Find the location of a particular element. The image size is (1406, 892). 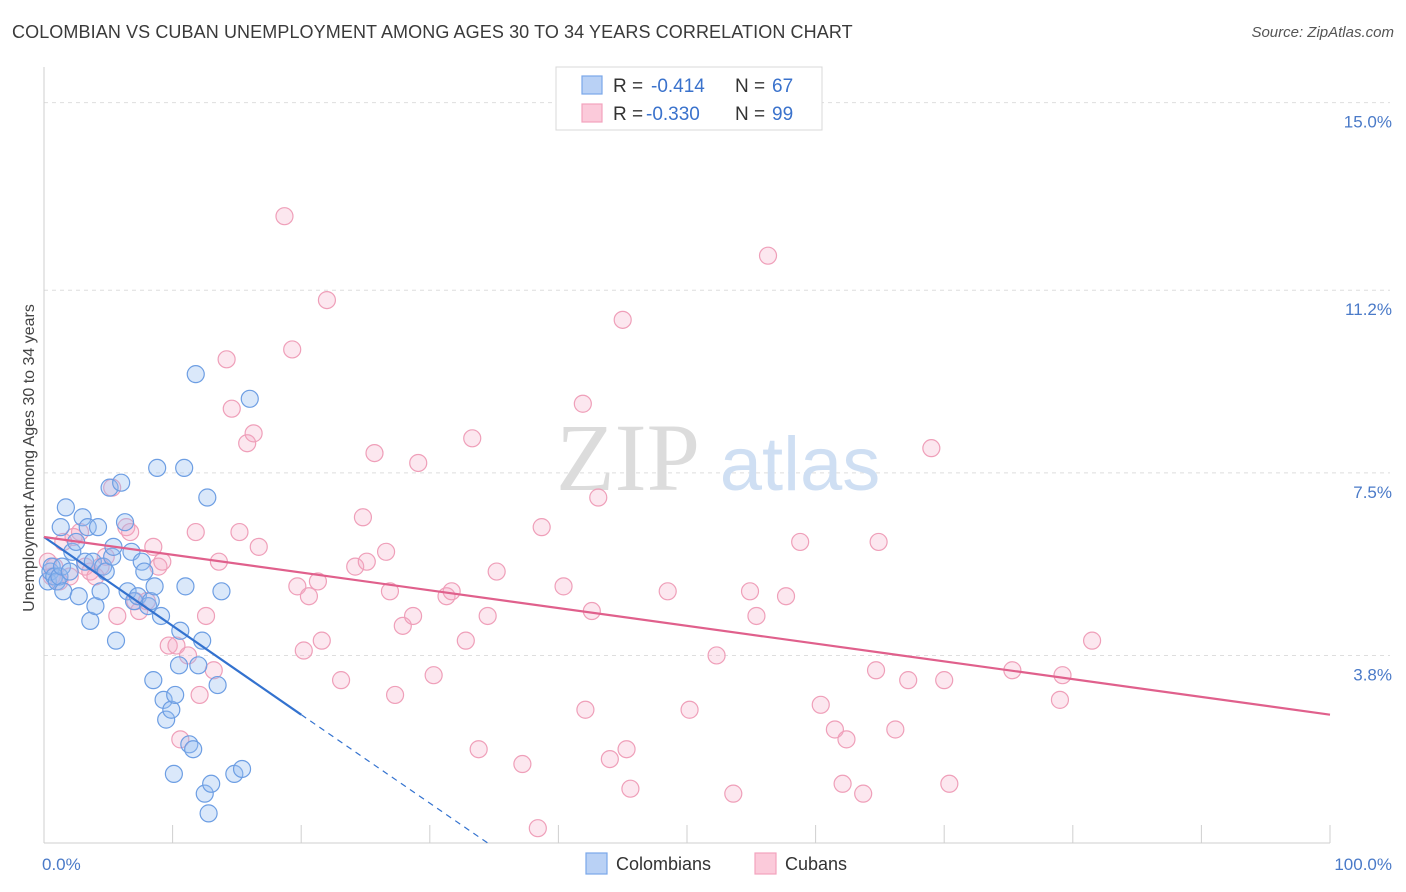

bottom-legend-label-colombians: Colombians is located at coordinates (663, 864).